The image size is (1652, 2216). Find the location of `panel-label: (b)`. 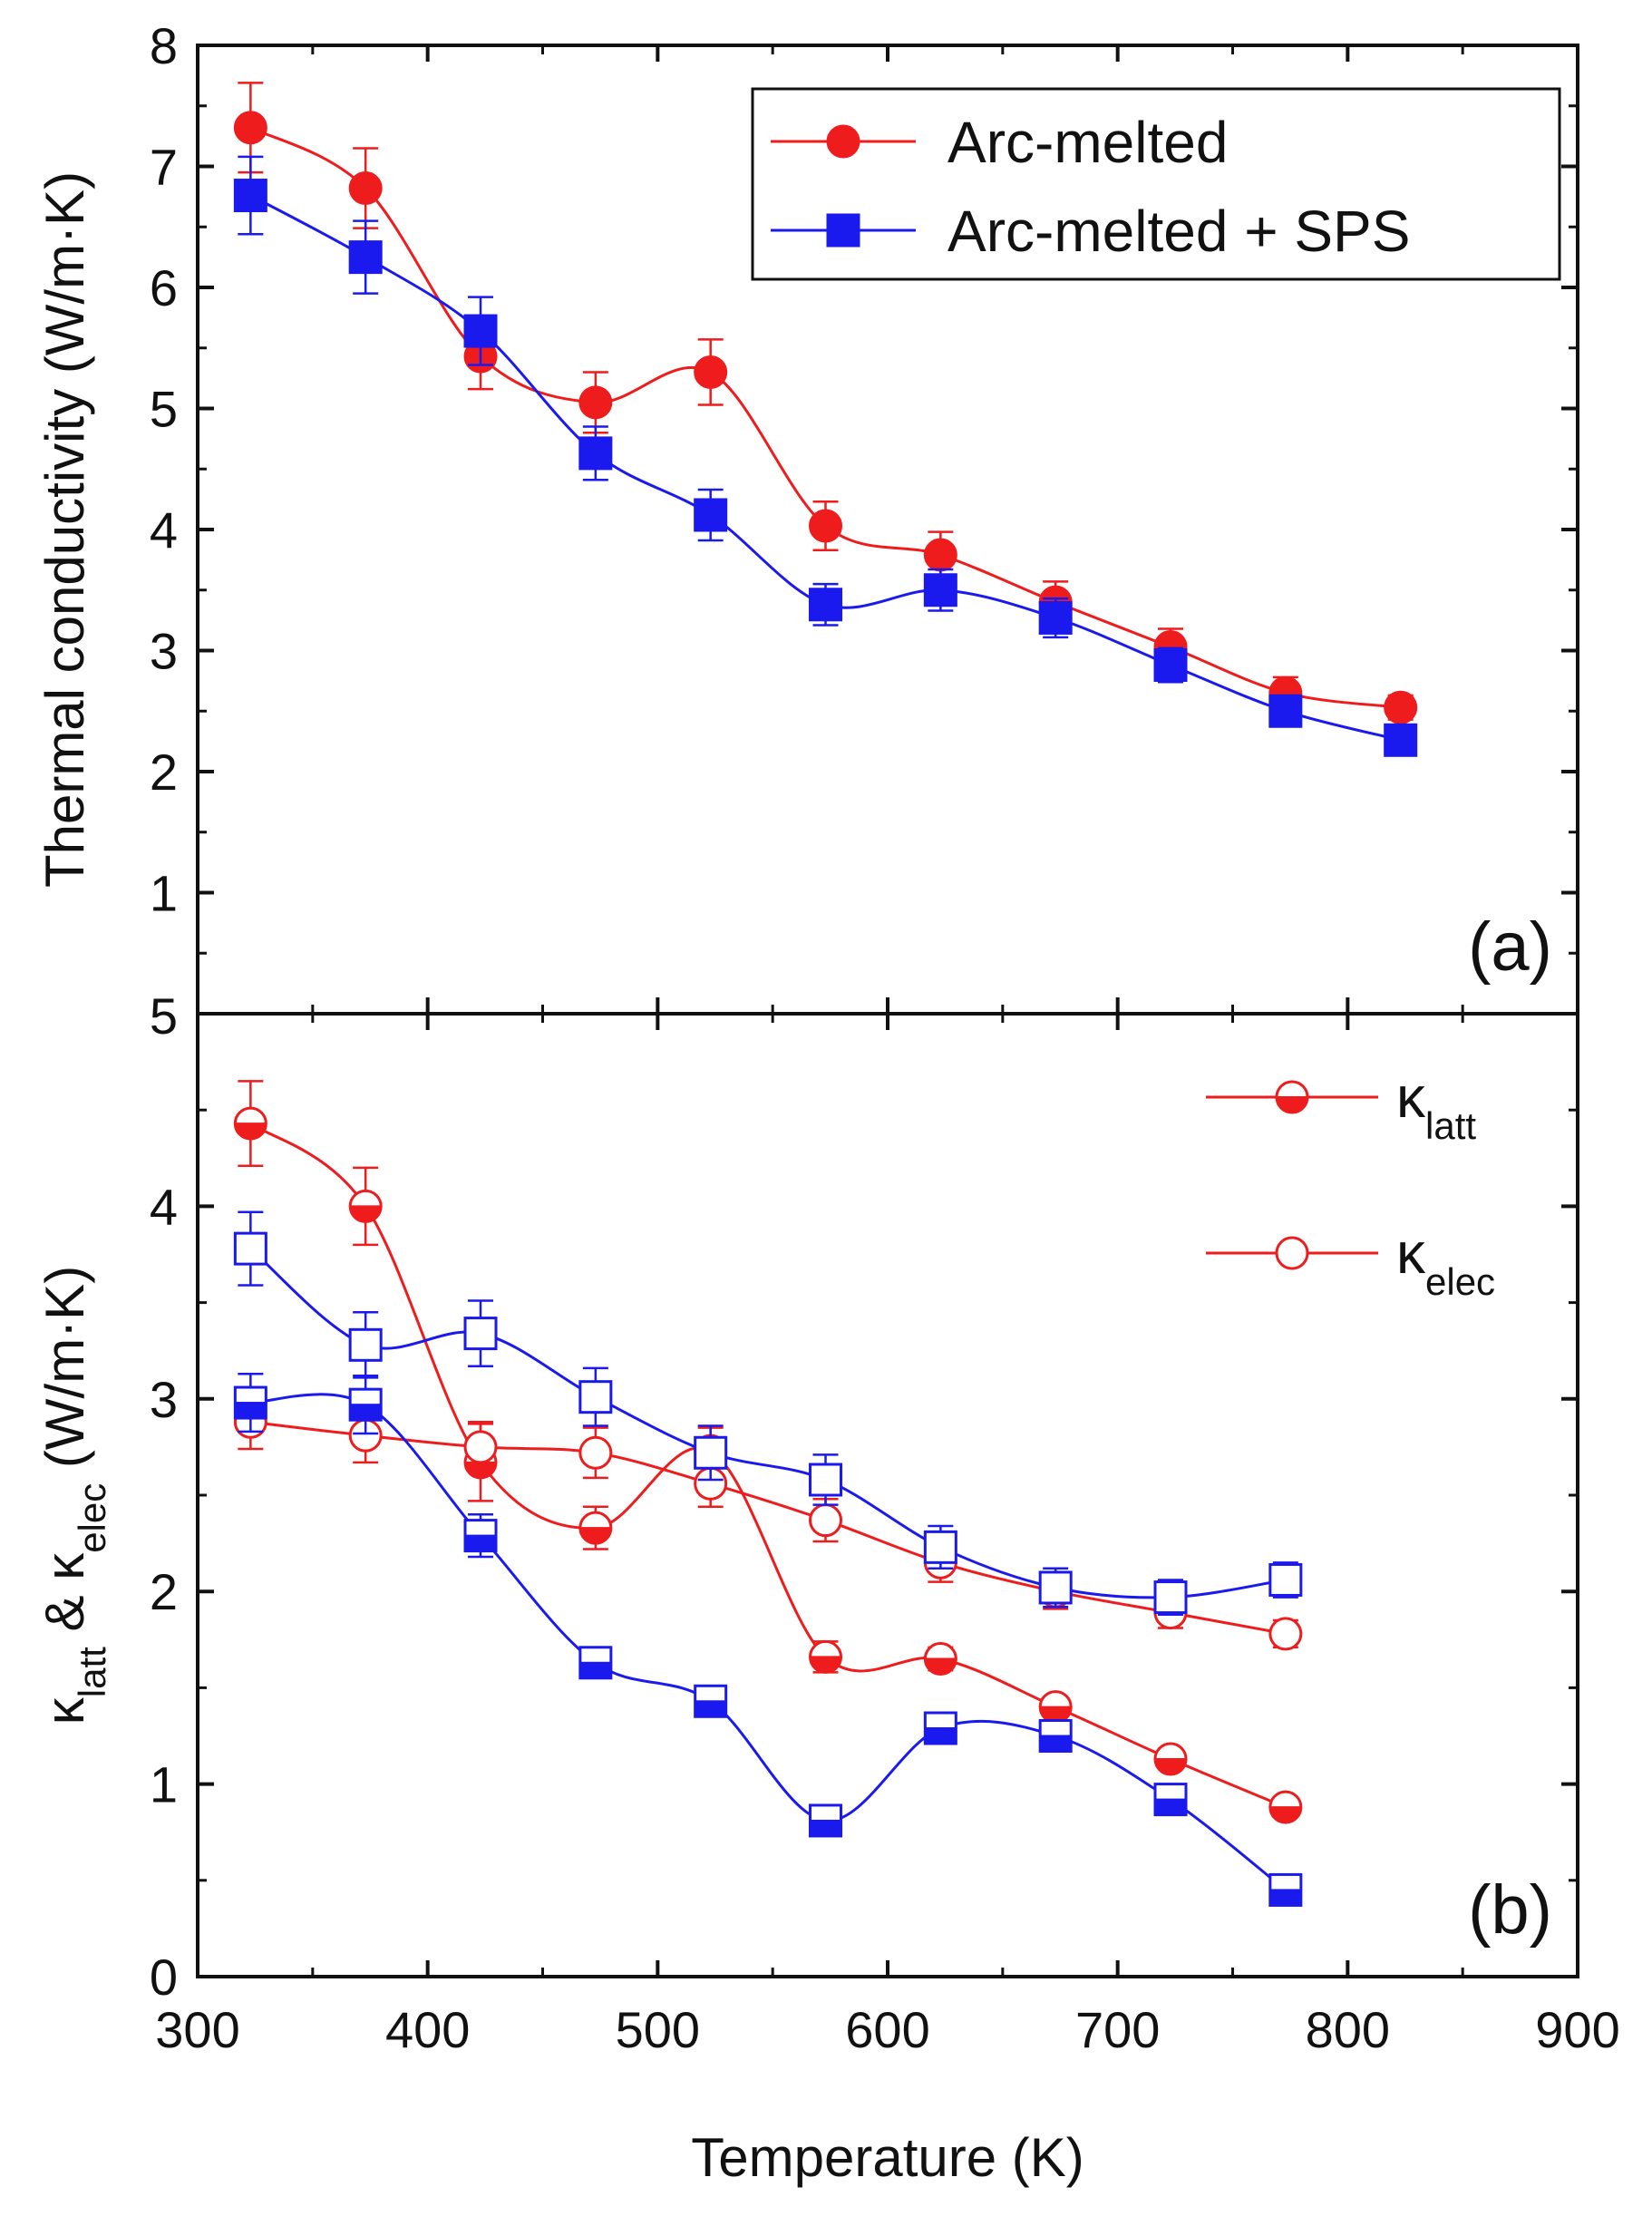

panel-label: (b) is located at coordinates (1510, 1910).